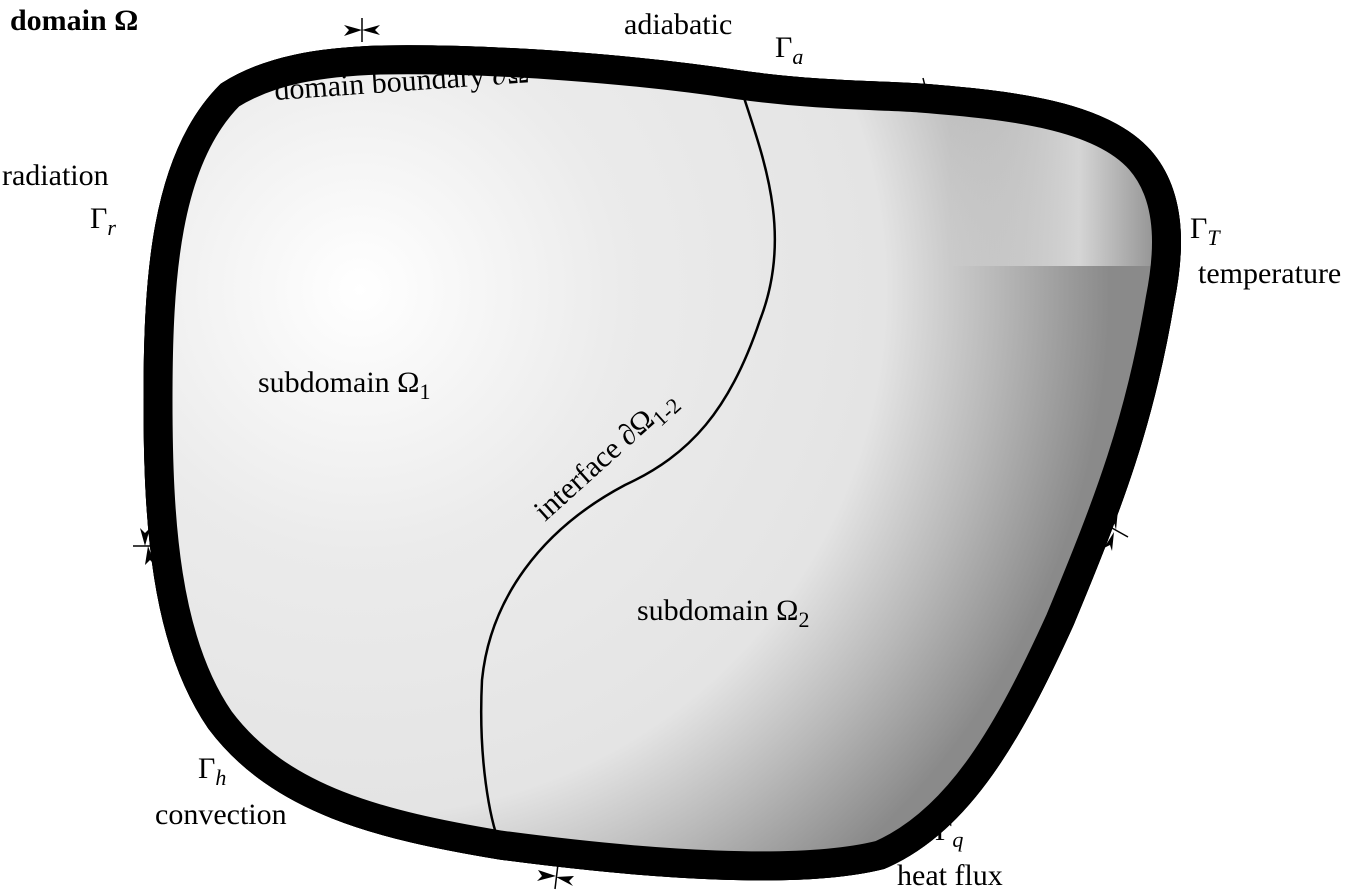  What do you see at coordinates (55, 175) in the screenshot?
I see `radiation-label: radiation` at bounding box center [55, 175].